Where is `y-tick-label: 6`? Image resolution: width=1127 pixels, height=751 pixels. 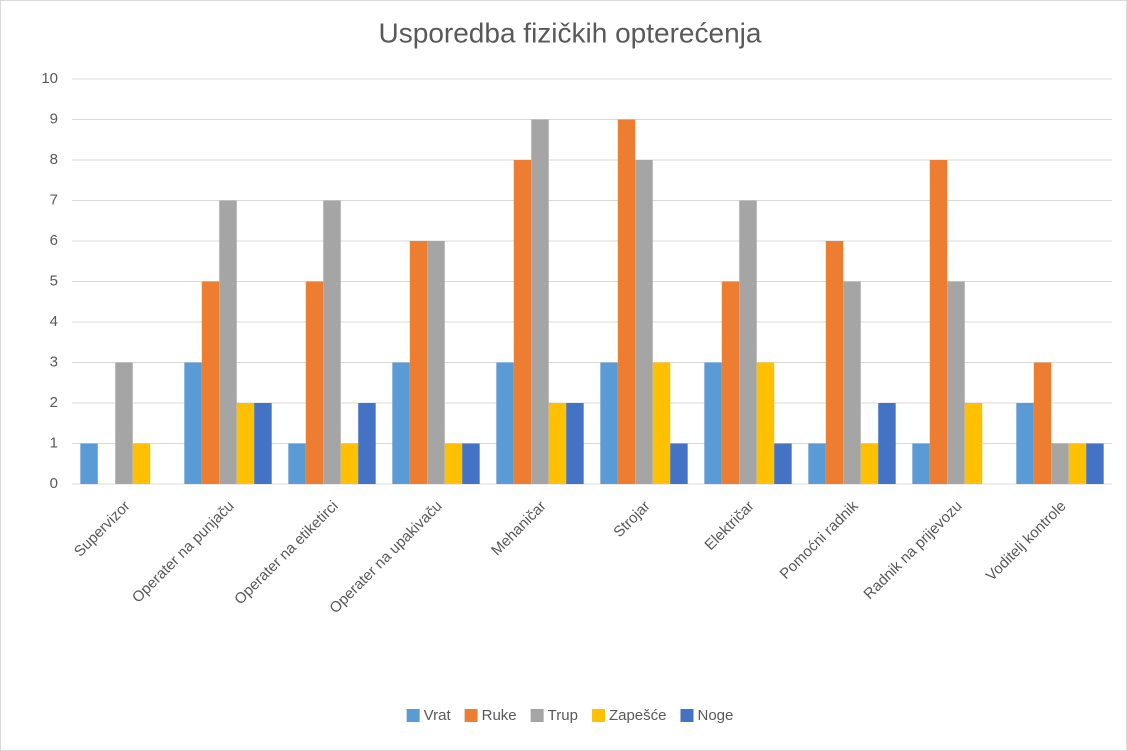 y-tick-label: 6 is located at coordinates (54, 240).